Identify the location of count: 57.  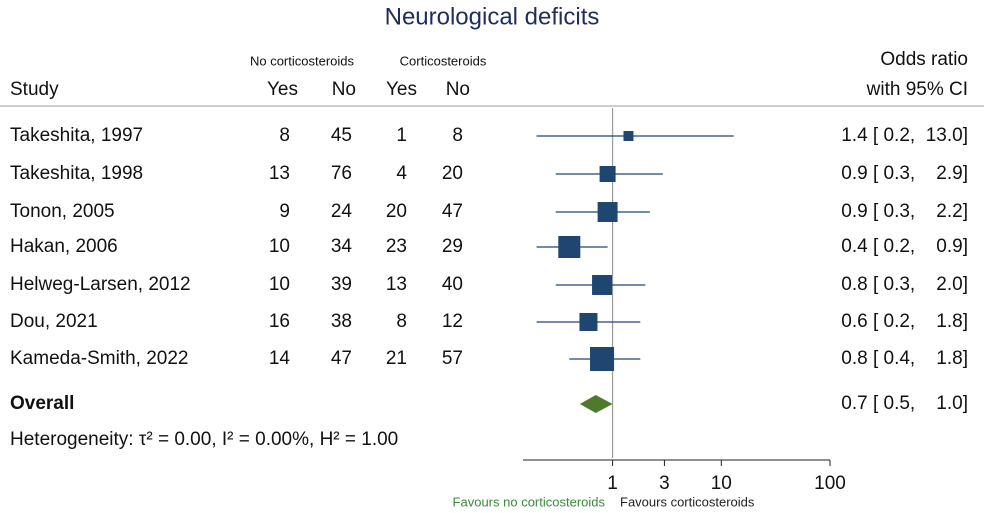
(452, 358).